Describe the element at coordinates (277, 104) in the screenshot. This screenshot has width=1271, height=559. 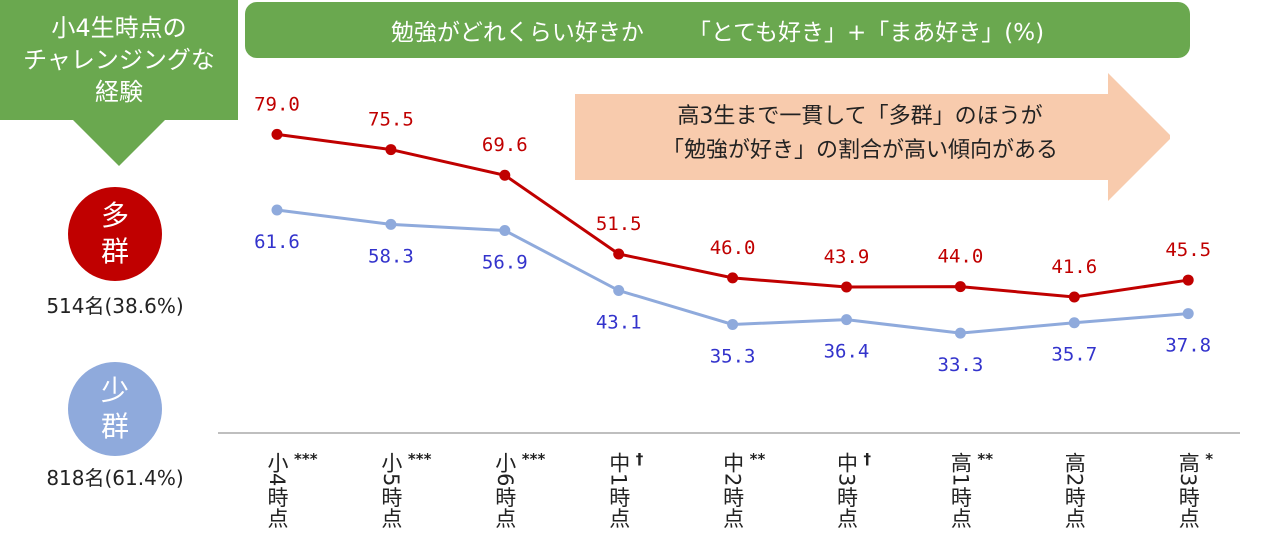
I see `data-label: 79.0` at that location.